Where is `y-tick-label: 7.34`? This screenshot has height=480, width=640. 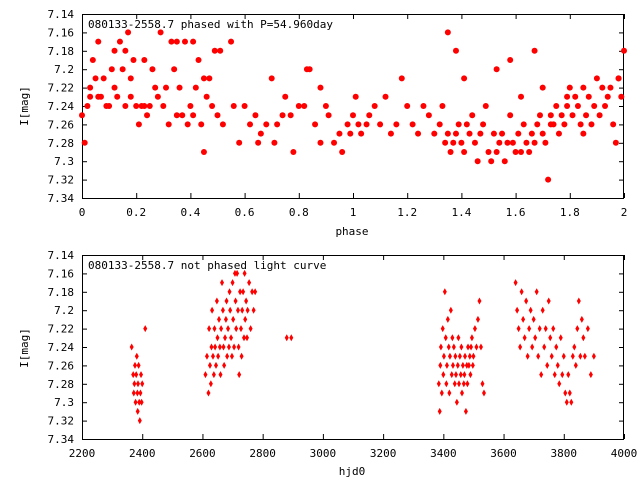 y-tick-label: 7.34 is located at coordinates (61, 439).